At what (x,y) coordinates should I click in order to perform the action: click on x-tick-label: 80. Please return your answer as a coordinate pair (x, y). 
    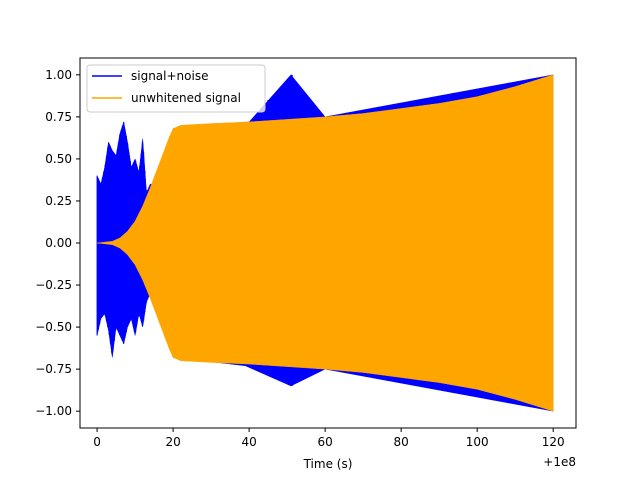
    Looking at the image, I should click on (401, 442).